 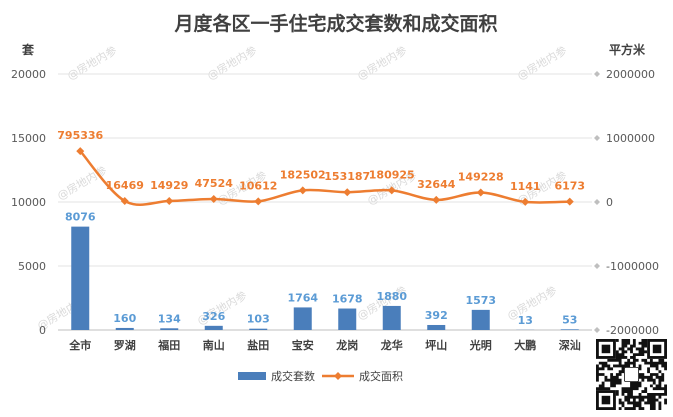 I want to click on category-axis-labels: 全市 罗湖 福田 南山 盐田 宝安 龙岗 龙华 坪山 光明 大鹏 深汕, so click(x=324, y=345).